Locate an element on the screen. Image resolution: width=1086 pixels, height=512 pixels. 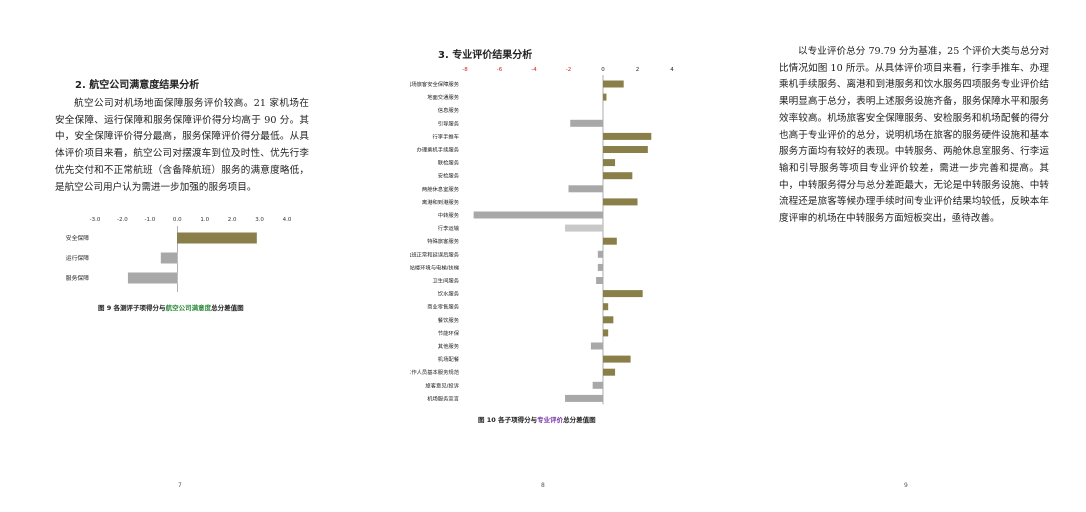
figure-10-caption-prefix: 图 10 各子项得分与 is located at coordinates (508, 420).